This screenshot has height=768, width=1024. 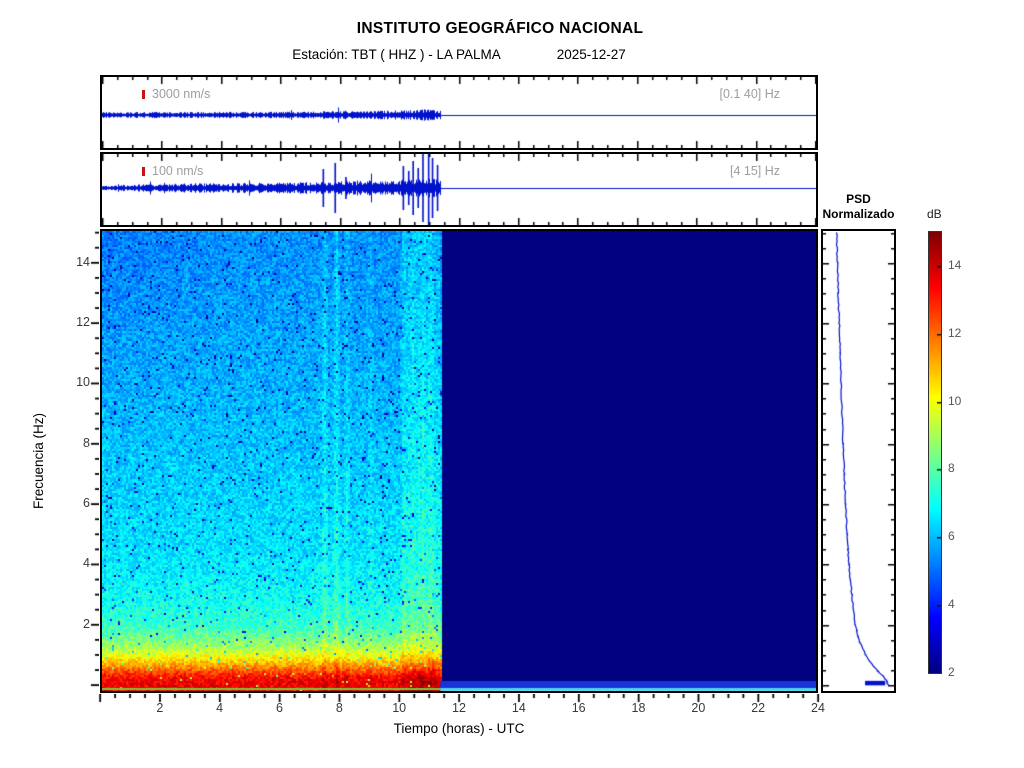 I want to click on psd-title-line2: Normalizado, so click(x=858, y=214).